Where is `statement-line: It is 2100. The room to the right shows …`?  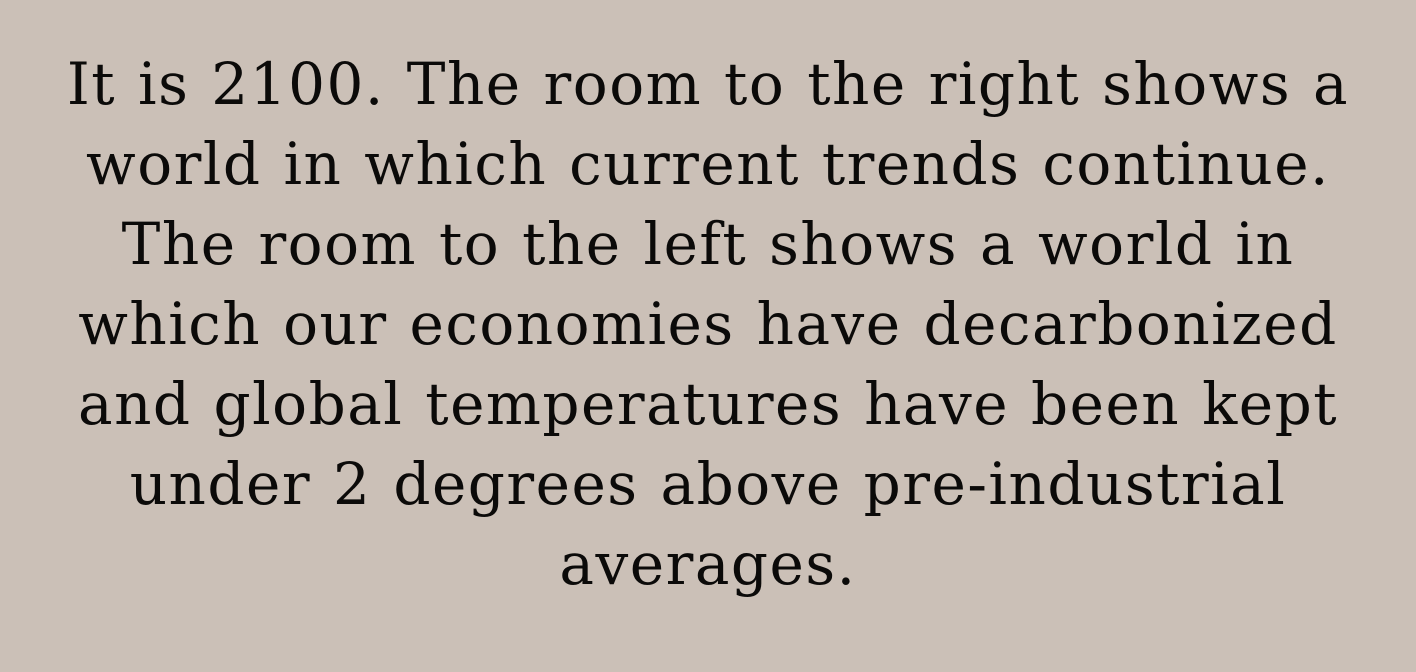
statement-line: It is 2100. The room to the right shows … is located at coordinates (708, 84).